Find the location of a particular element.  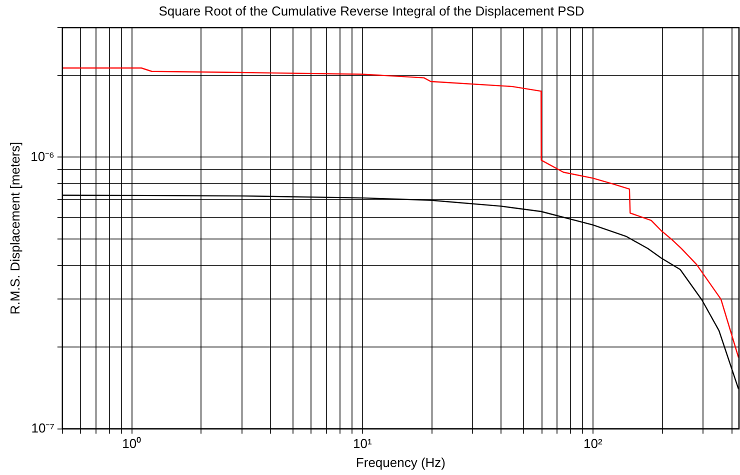

y-tick-label: 10⁻⁶ is located at coordinates (42, 156).